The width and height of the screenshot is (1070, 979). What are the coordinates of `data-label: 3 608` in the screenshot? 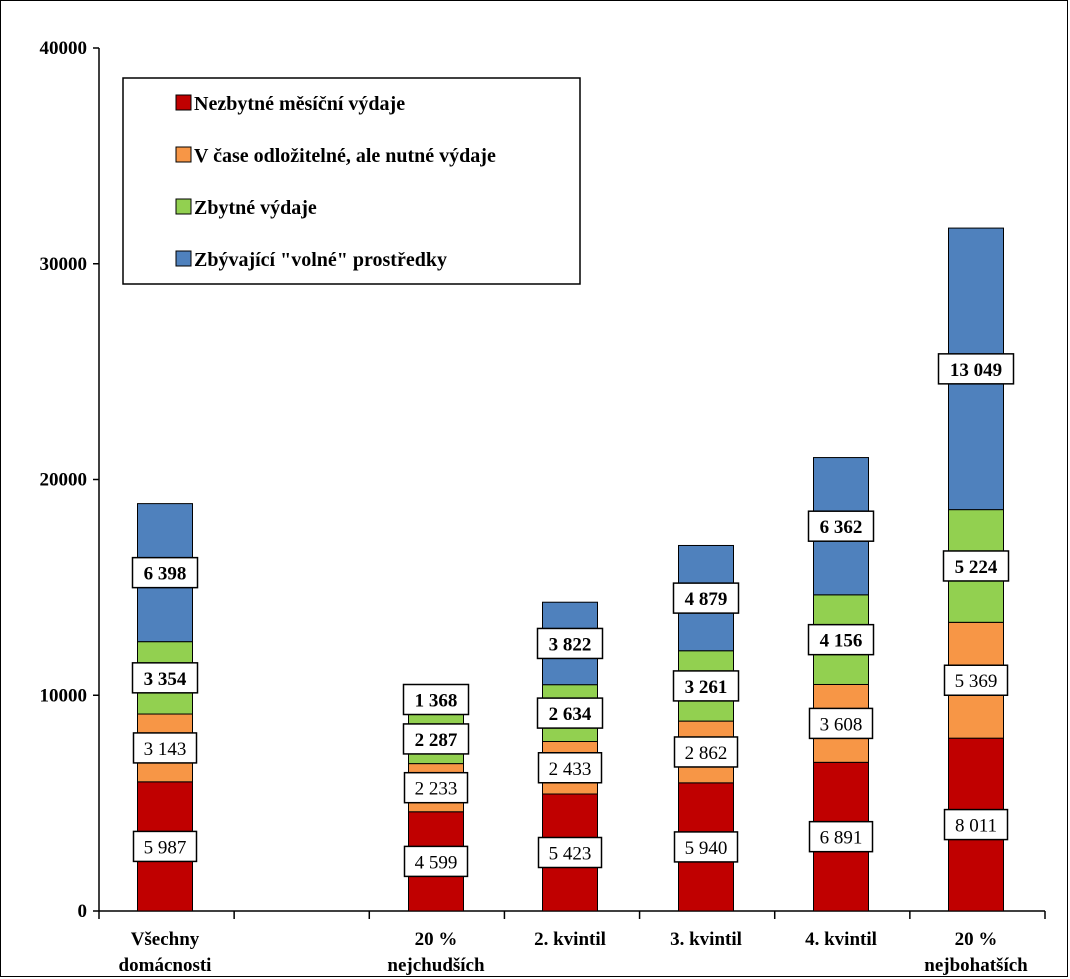 It's located at (841, 724).